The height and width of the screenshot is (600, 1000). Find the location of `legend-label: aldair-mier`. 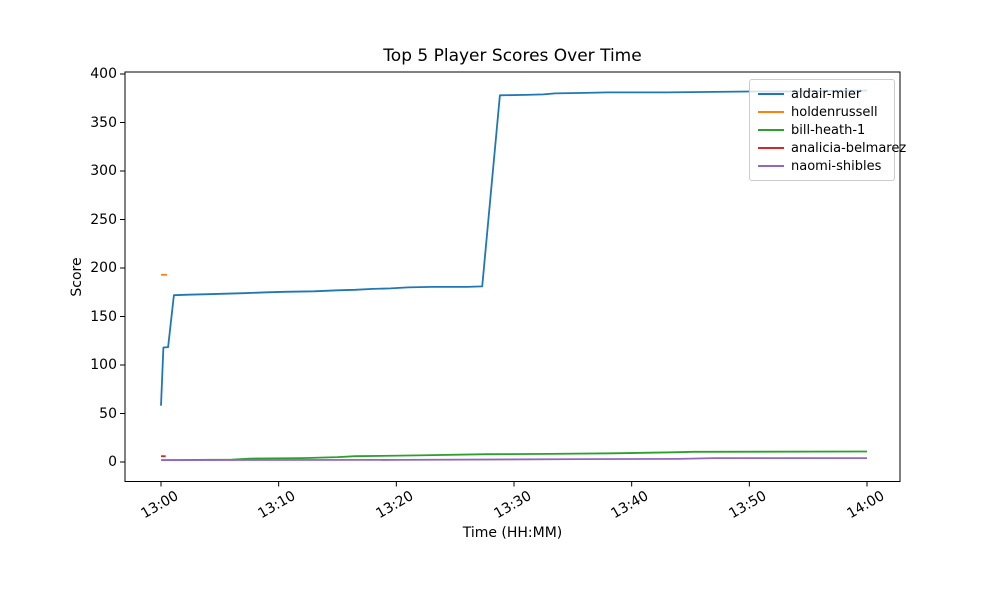

legend-label: aldair-mier is located at coordinates (826, 94).